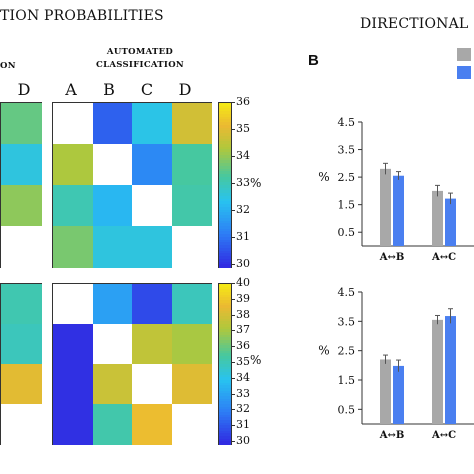  I want to click on colorbar-1-tick-label: 32, so click(243, 209).